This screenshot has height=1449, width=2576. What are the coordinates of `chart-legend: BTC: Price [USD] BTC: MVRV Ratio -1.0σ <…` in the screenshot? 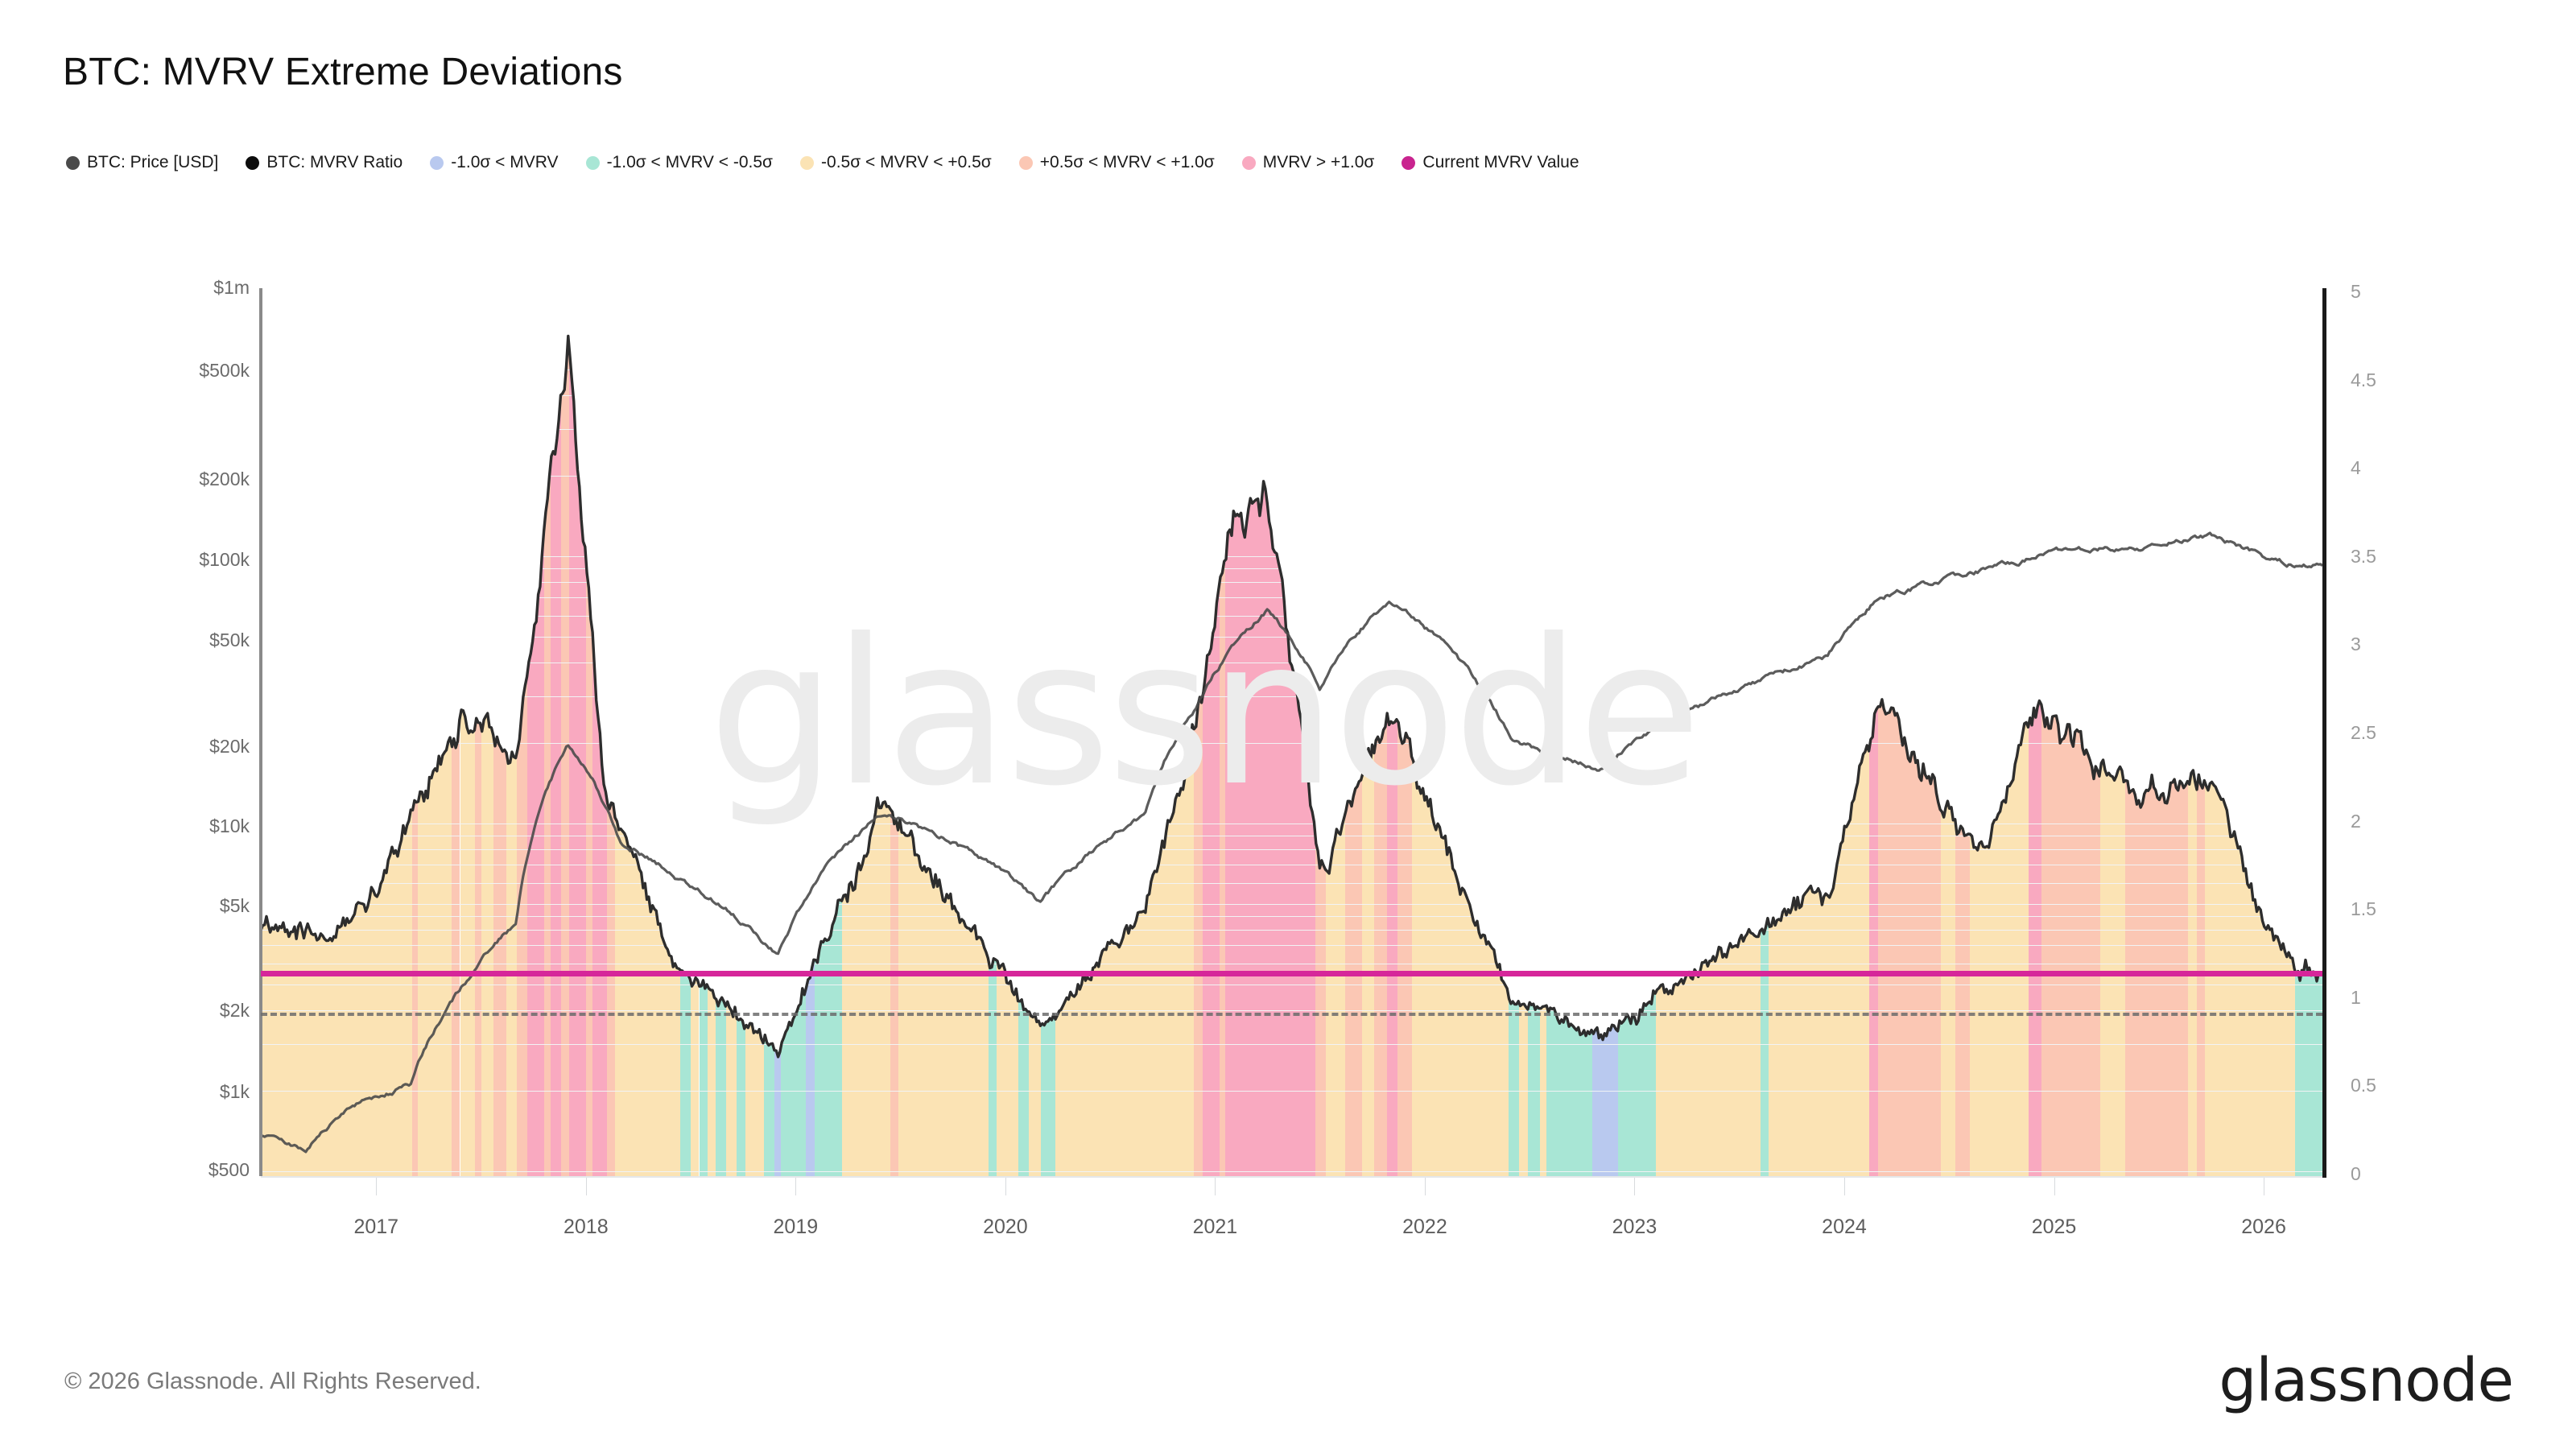 It's located at (836, 162).